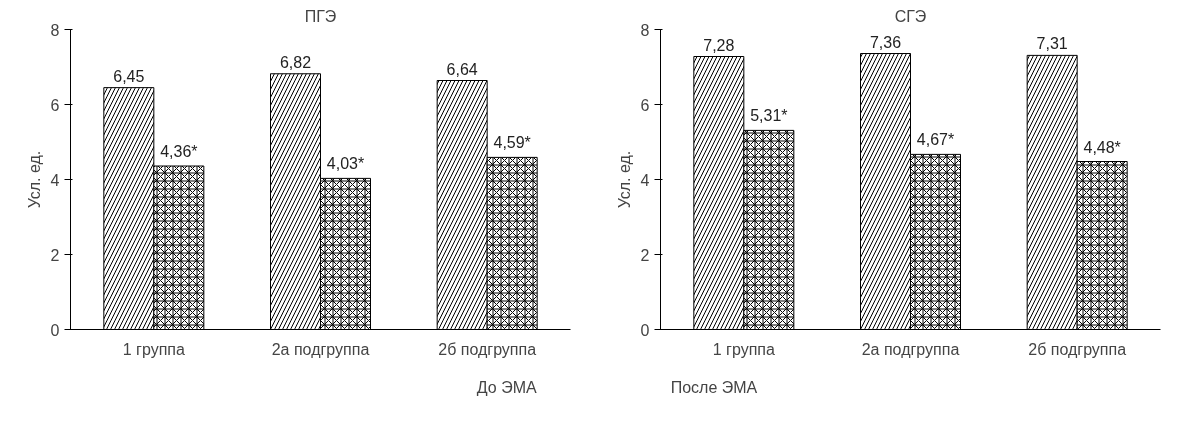  I want to click on data-label: 7,28, so click(719, 45).